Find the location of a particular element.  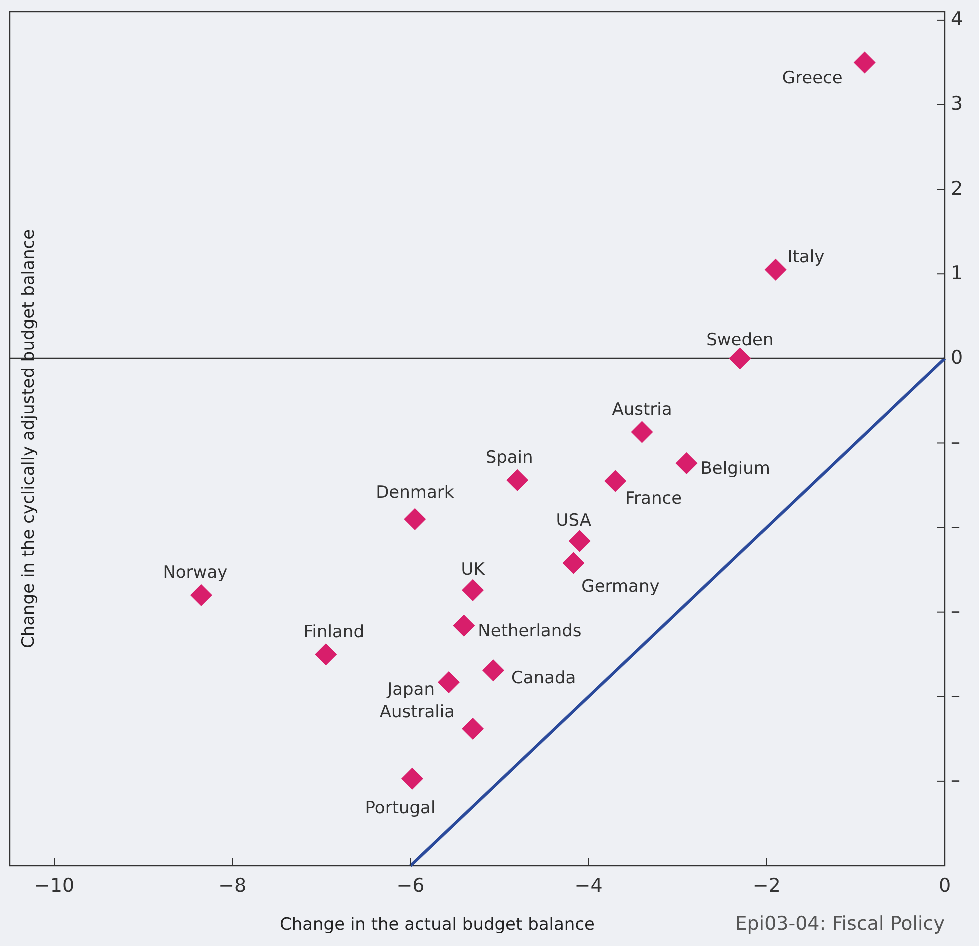

x-tick-label: −4 is located at coordinates (588, 886).